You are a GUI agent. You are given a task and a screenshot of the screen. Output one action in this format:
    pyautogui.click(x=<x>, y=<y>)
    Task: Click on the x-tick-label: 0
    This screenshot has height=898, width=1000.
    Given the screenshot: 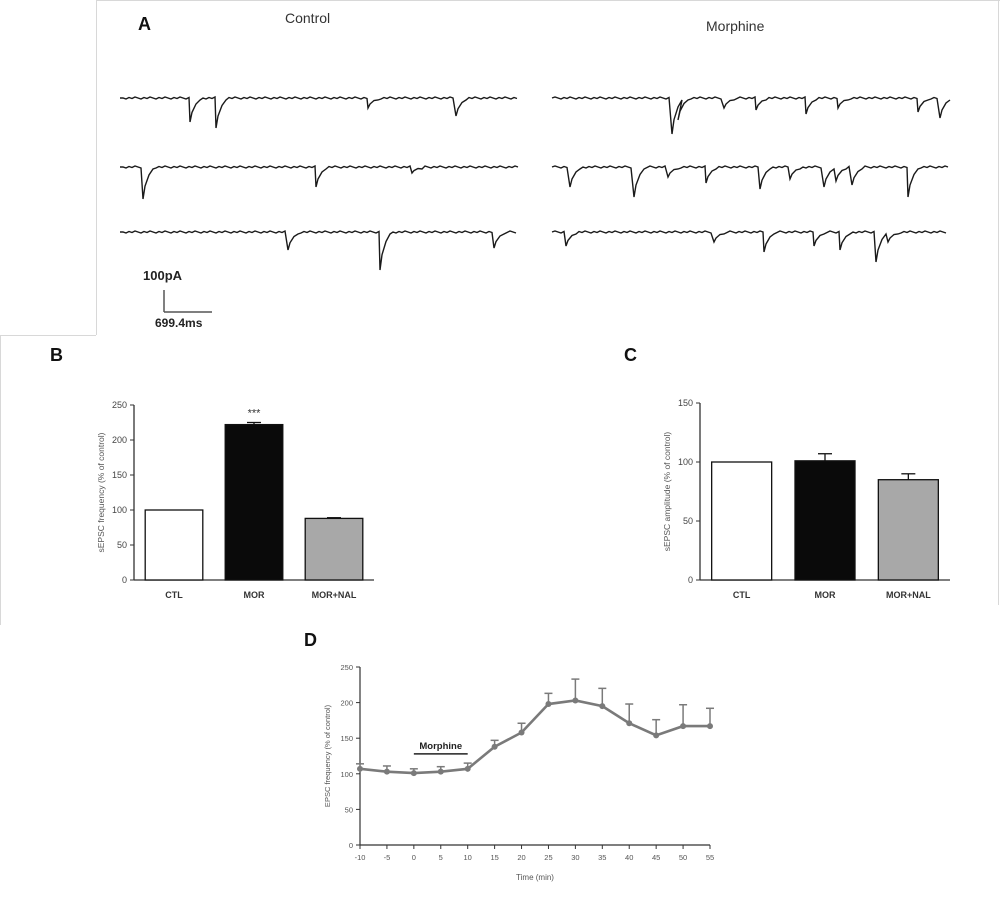 What is the action you would take?
    pyautogui.click(x=414, y=857)
    